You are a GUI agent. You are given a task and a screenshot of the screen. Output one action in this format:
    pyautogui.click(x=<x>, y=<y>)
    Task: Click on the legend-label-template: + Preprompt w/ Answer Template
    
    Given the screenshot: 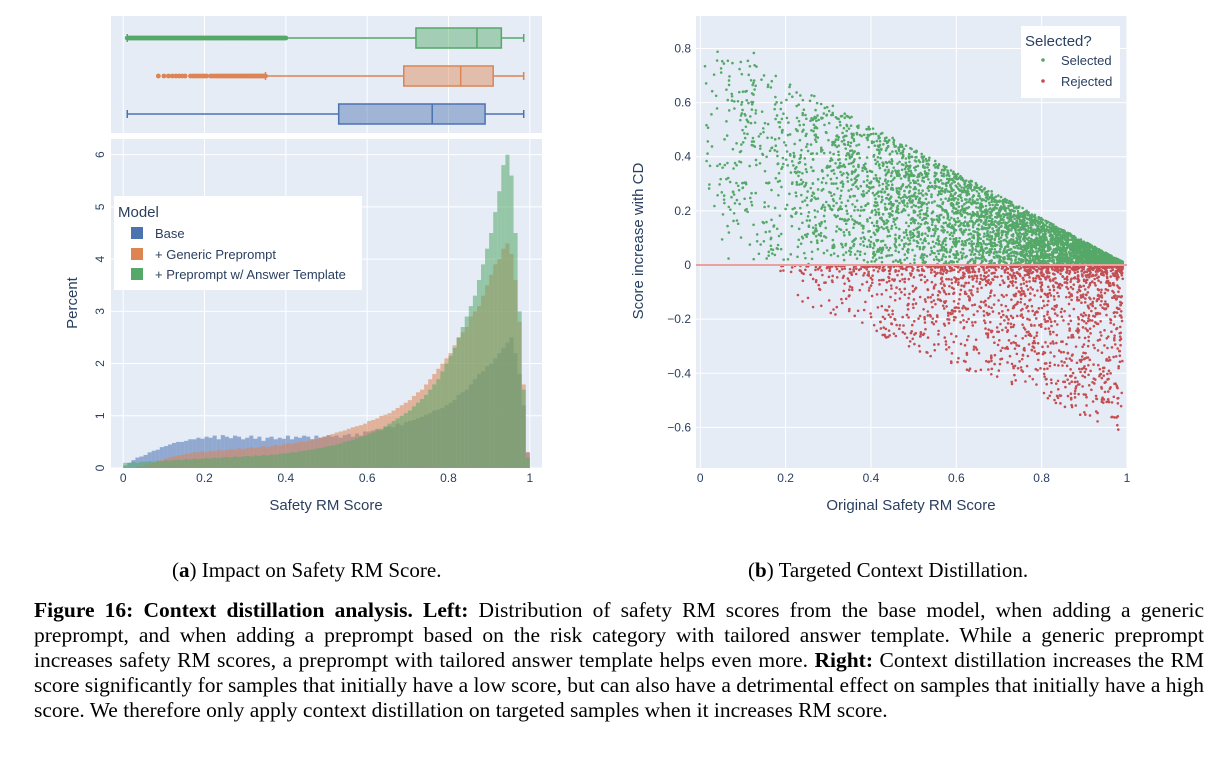 What is the action you would take?
    pyautogui.click(x=250, y=274)
    